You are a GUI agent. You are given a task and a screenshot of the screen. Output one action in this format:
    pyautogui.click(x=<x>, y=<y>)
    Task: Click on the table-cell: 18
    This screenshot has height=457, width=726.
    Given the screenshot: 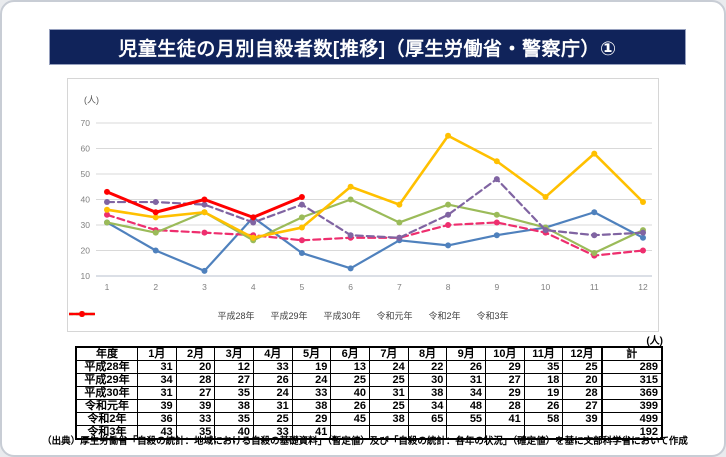 What is the action you would take?
    pyautogui.click(x=543, y=380)
    